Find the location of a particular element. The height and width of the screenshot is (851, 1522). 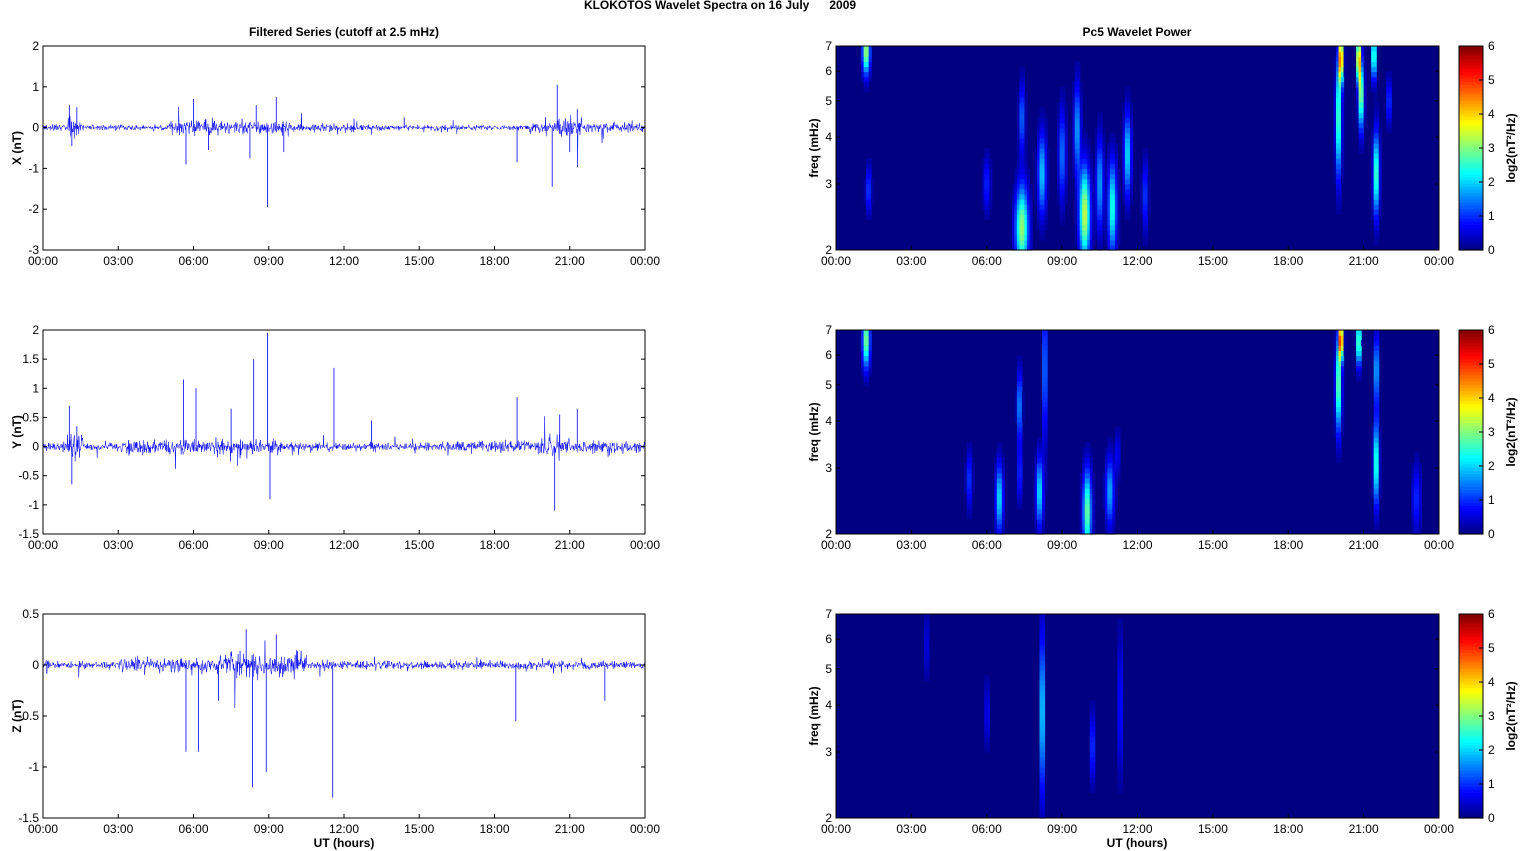

wavelet-x-xtick-label: 09:00 is located at coordinates (1062, 261).